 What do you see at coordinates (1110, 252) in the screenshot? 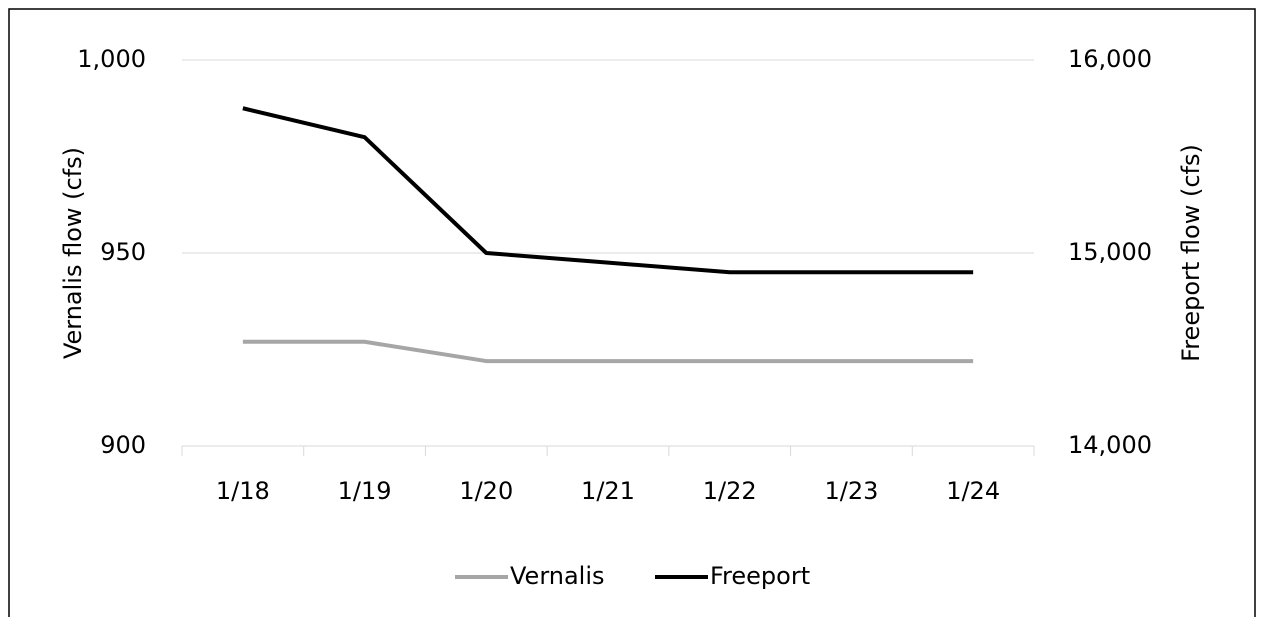
I see `y2-tick-label: 15,000` at bounding box center [1110, 252].